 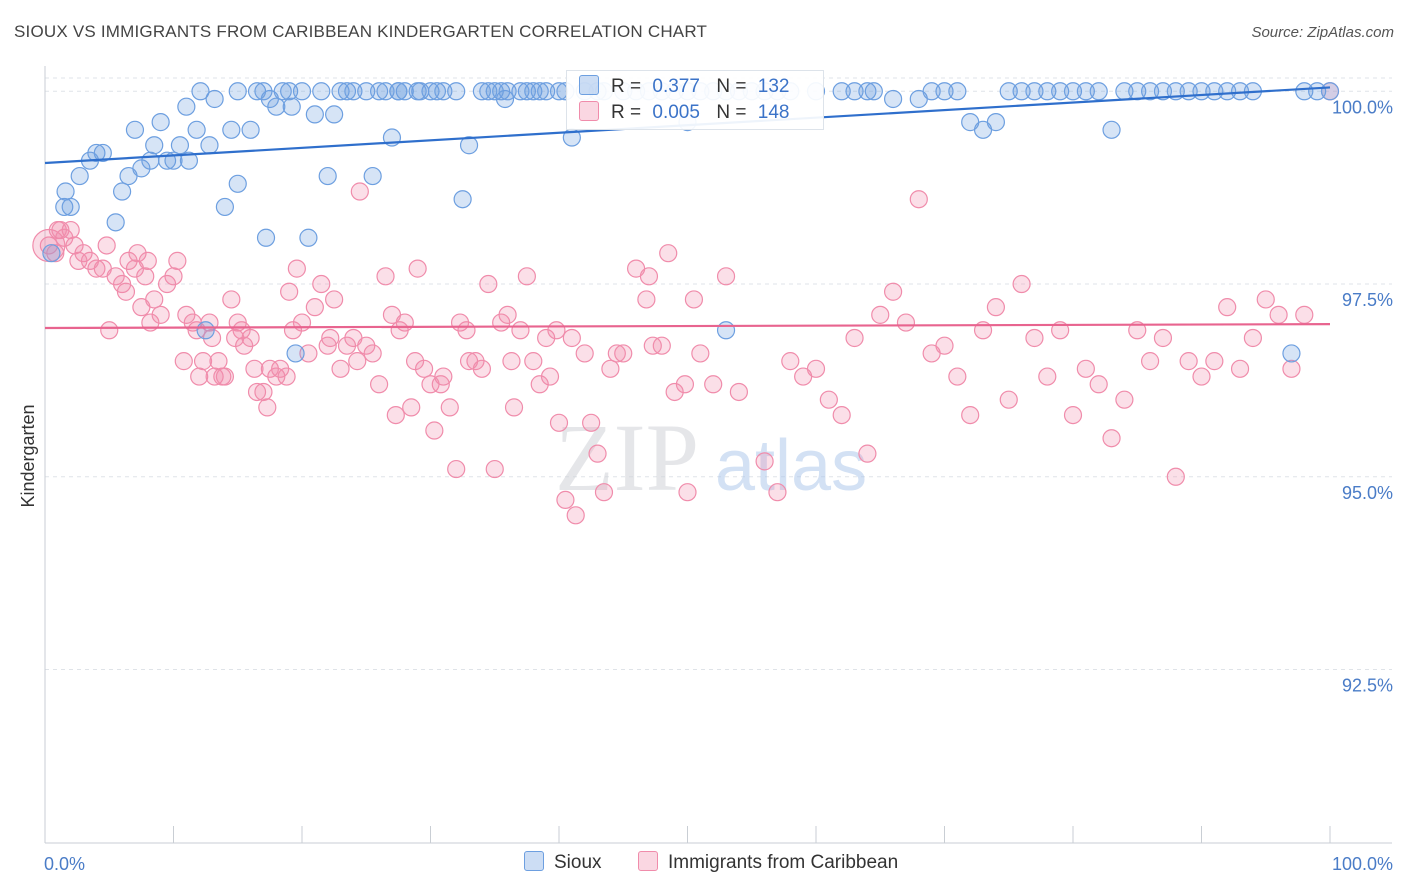 I want to click on series-legend: Sioux Immigrants from Caribbean, so click(x=703, y=865).